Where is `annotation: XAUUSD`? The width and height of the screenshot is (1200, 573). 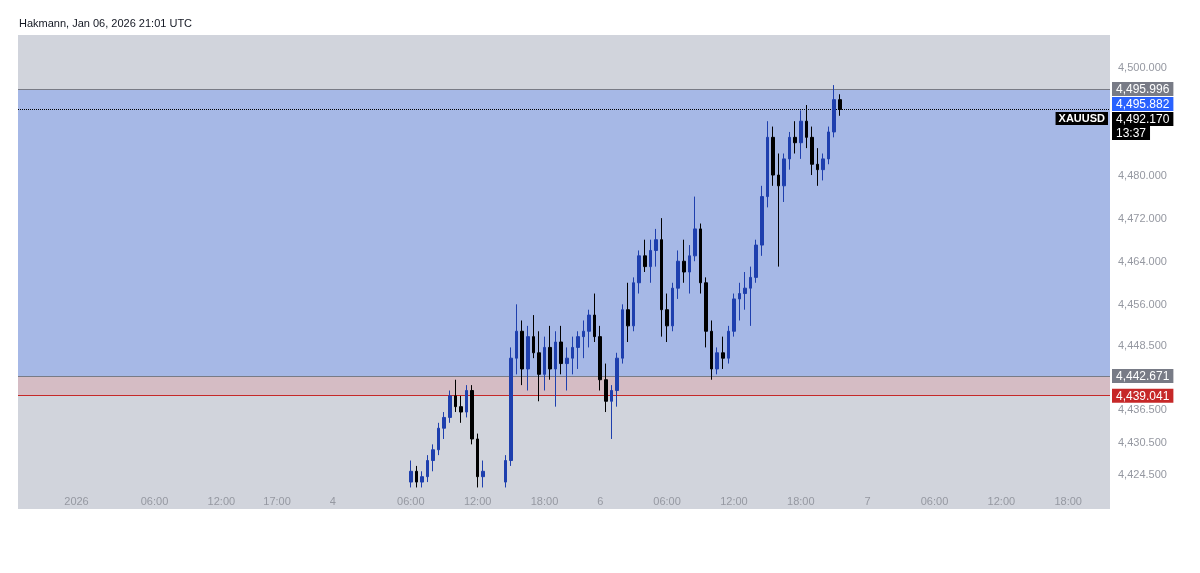 annotation: XAUUSD is located at coordinates (1082, 118).